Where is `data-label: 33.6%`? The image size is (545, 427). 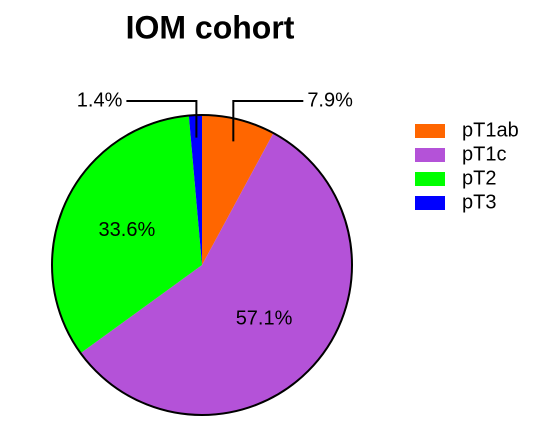
data-label: 33.6% is located at coordinates (127, 230).